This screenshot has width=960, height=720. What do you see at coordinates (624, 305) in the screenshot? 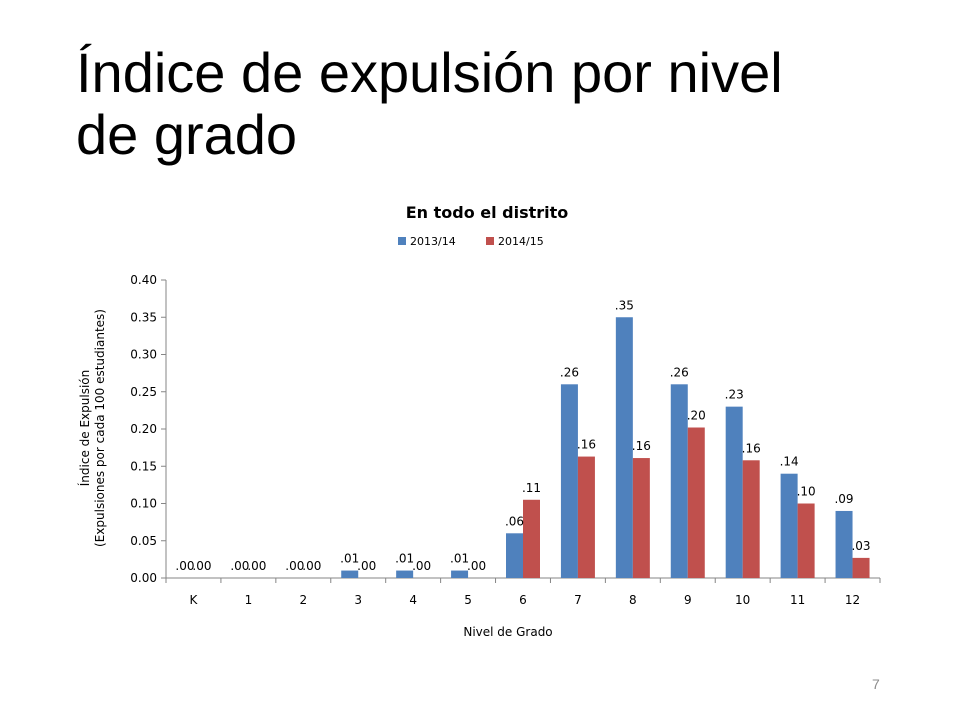
I see `data-label: .35` at bounding box center [624, 305].